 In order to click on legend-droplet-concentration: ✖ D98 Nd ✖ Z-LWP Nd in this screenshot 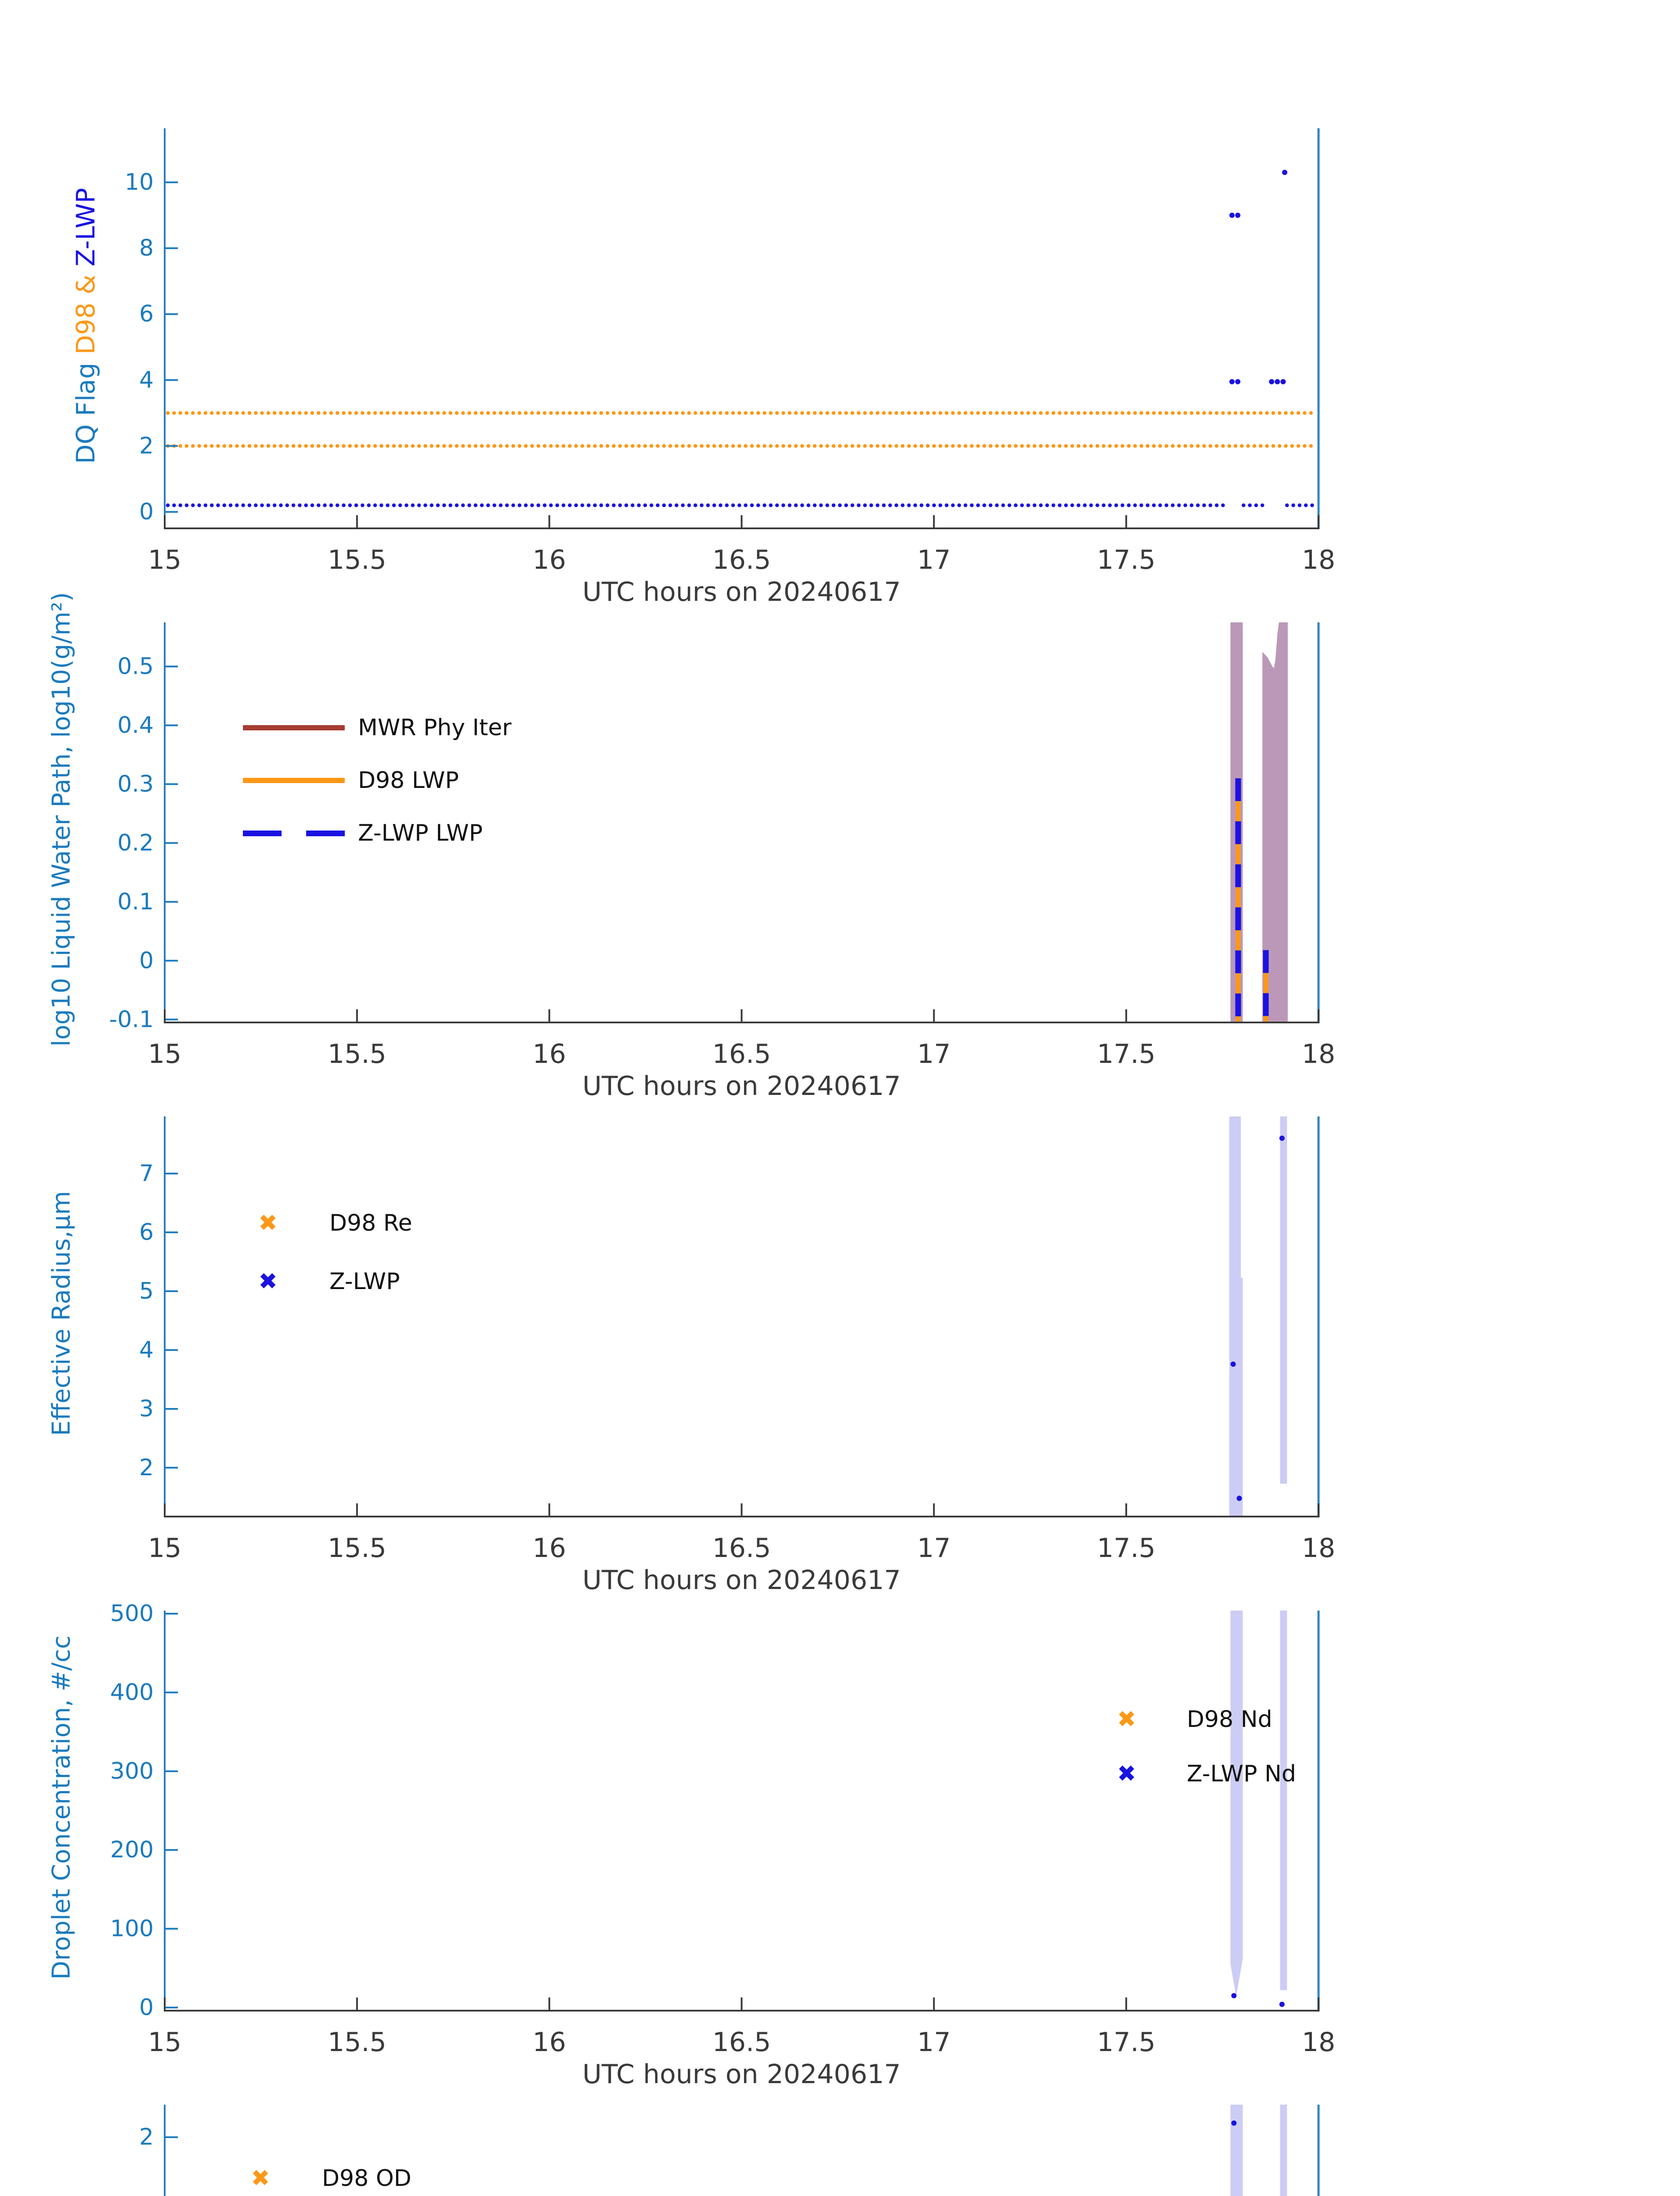, I will do `click(1206, 1747)`.